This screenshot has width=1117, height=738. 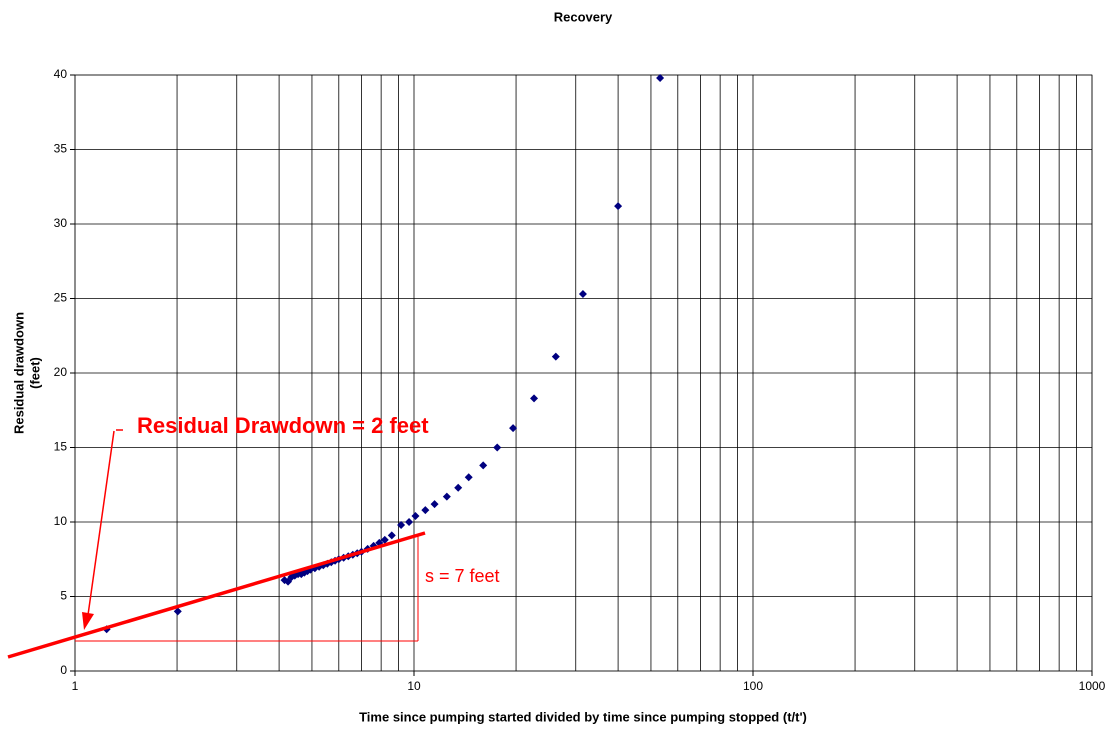 What do you see at coordinates (61, 521) in the screenshot?
I see `y-tick-label: 10` at bounding box center [61, 521].